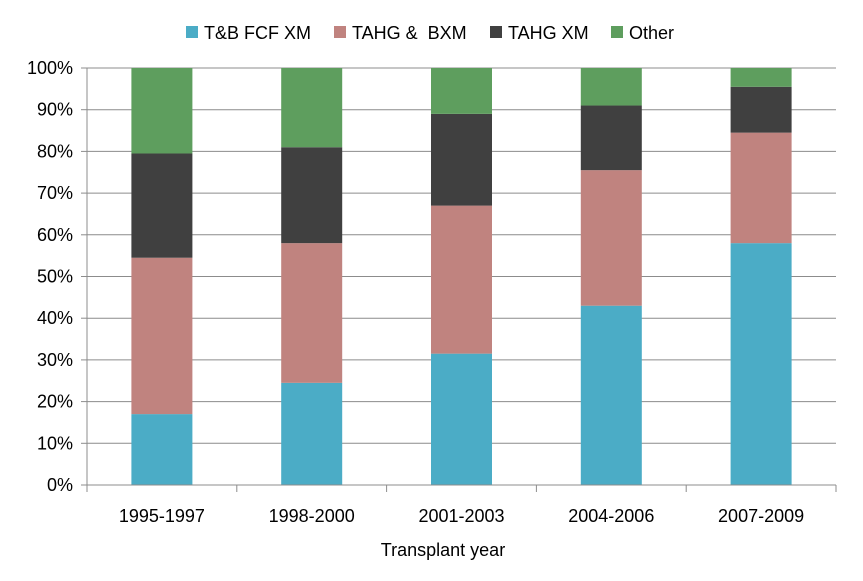  Describe the element at coordinates (55, 193) in the screenshot. I see `y-tick-label: 70%` at that location.